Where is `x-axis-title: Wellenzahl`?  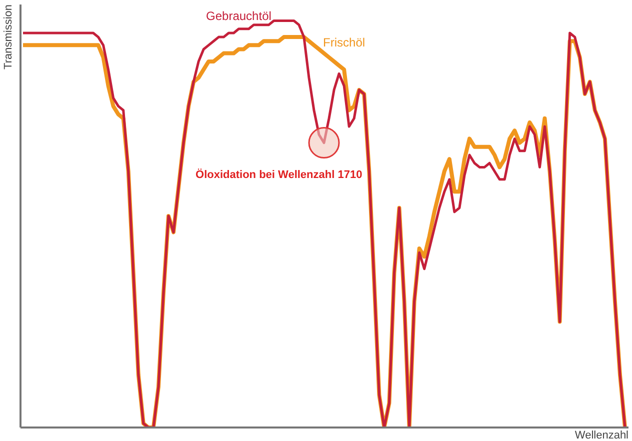
x-axis-title: Wellenzahl is located at coordinates (601, 435).